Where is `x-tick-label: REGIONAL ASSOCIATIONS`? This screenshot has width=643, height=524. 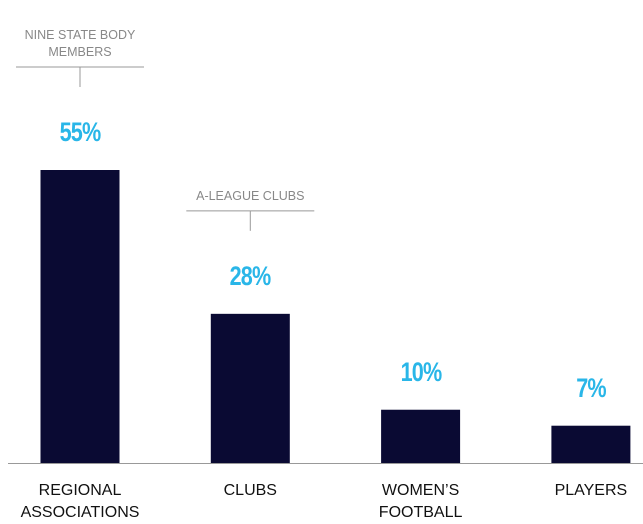 x-tick-label: REGIONAL ASSOCIATIONS is located at coordinates (80, 501).